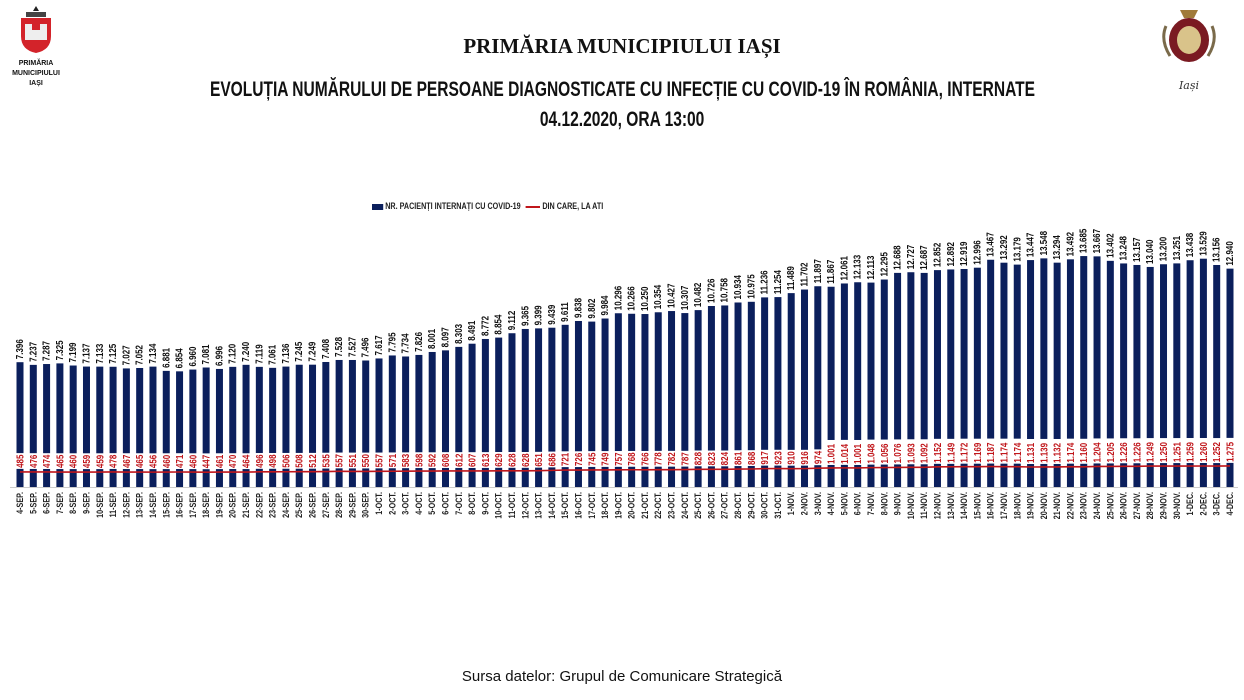 The image size is (1244, 700). What do you see at coordinates (591, 309) in the screenshot?
I see `bar-value-label: 9.802` at bounding box center [591, 309].